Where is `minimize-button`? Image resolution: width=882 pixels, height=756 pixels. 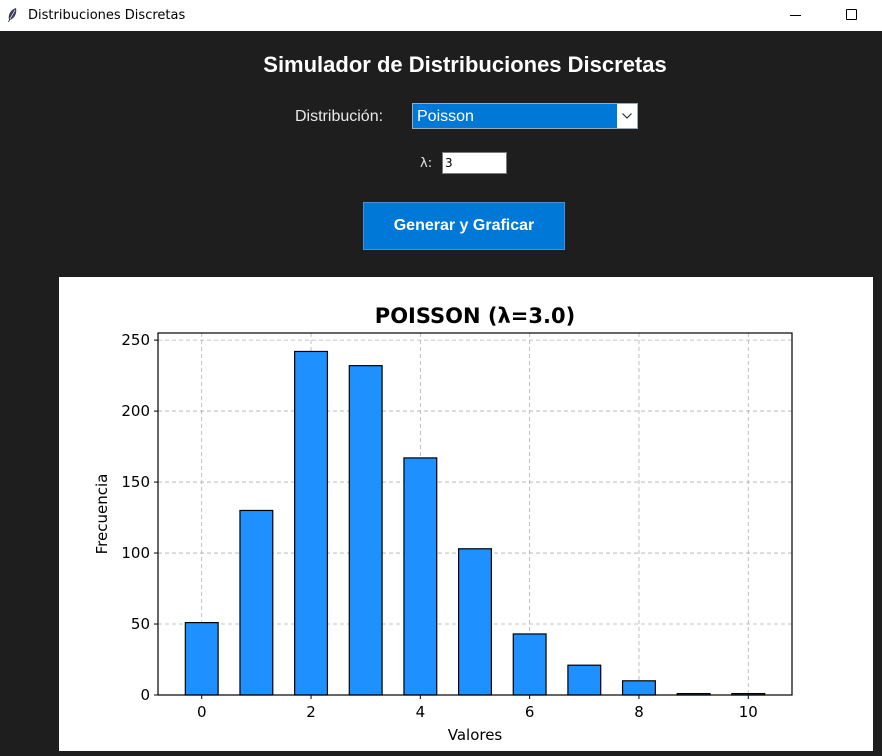
minimize-button is located at coordinates (795, 15).